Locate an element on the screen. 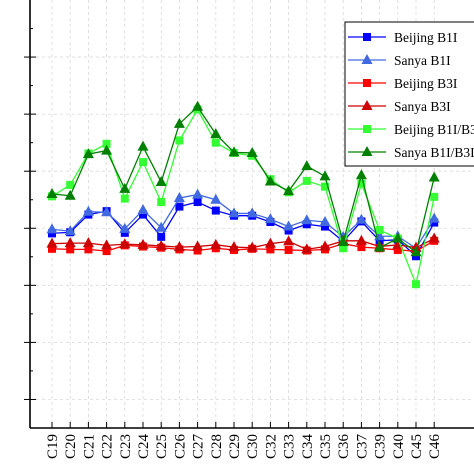 The image size is (474, 474). legend-item: Sanya B1I/B3I is located at coordinates (411, 152).